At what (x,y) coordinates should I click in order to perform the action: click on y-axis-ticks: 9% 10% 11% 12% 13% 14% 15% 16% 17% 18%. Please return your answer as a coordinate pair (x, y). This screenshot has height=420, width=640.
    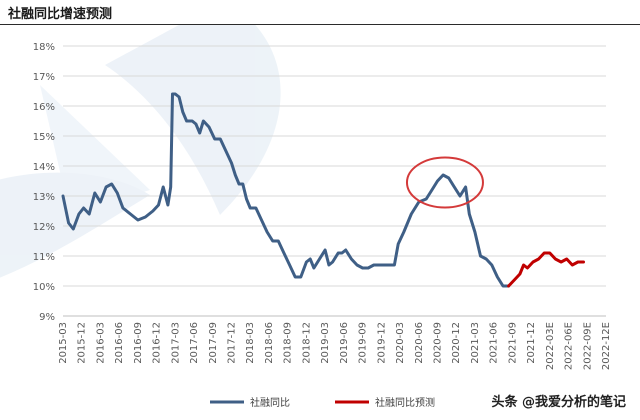
    Looking at the image, I should click on (44, 182).